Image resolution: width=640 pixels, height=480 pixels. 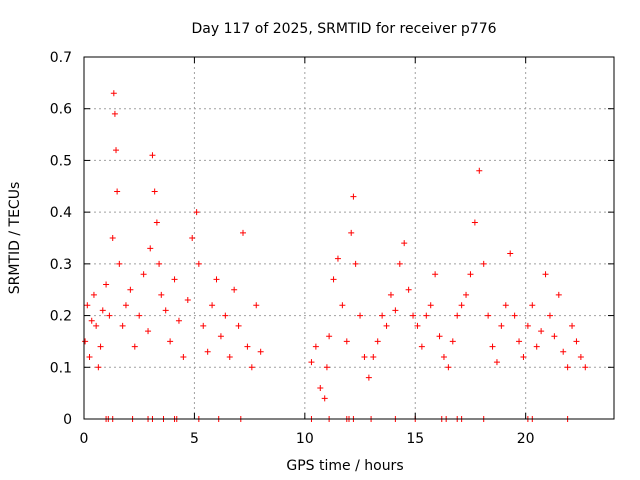 I want to click on x-tick-label: 5, so click(x=194, y=439).